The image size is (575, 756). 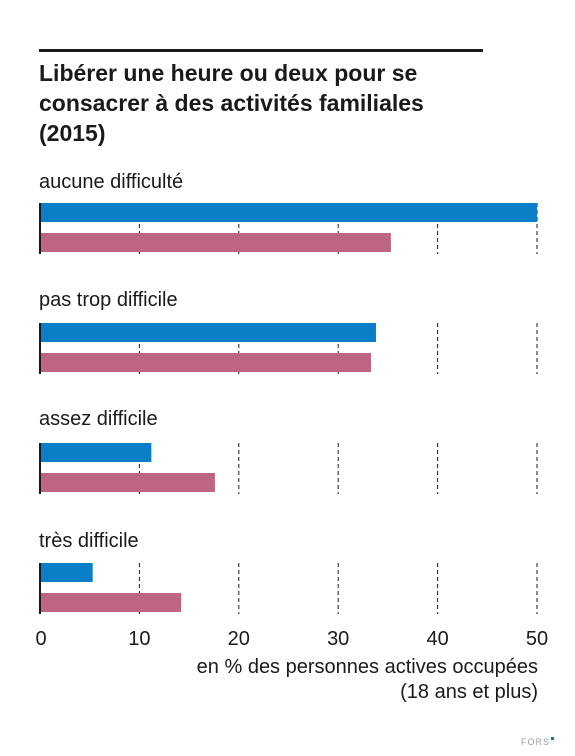 I want to click on brand-logo: FORS, so click(x=538, y=742).